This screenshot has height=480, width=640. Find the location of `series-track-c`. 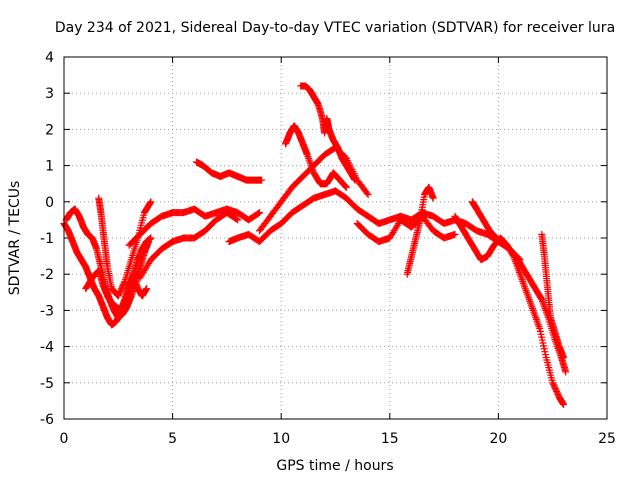

series-track-c is located at coordinates (116, 290).